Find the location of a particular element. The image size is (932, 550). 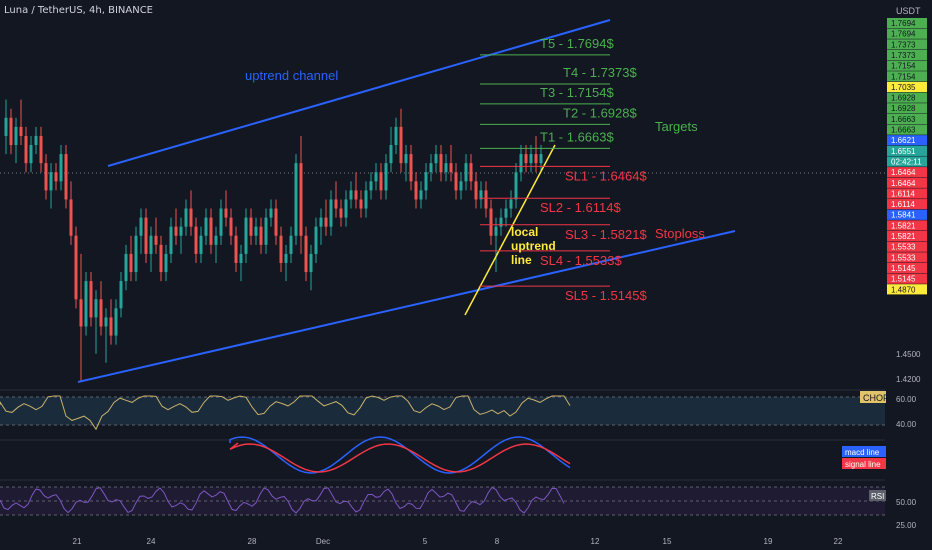

channel-annotation: uptrend channel is located at coordinates (291, 75).